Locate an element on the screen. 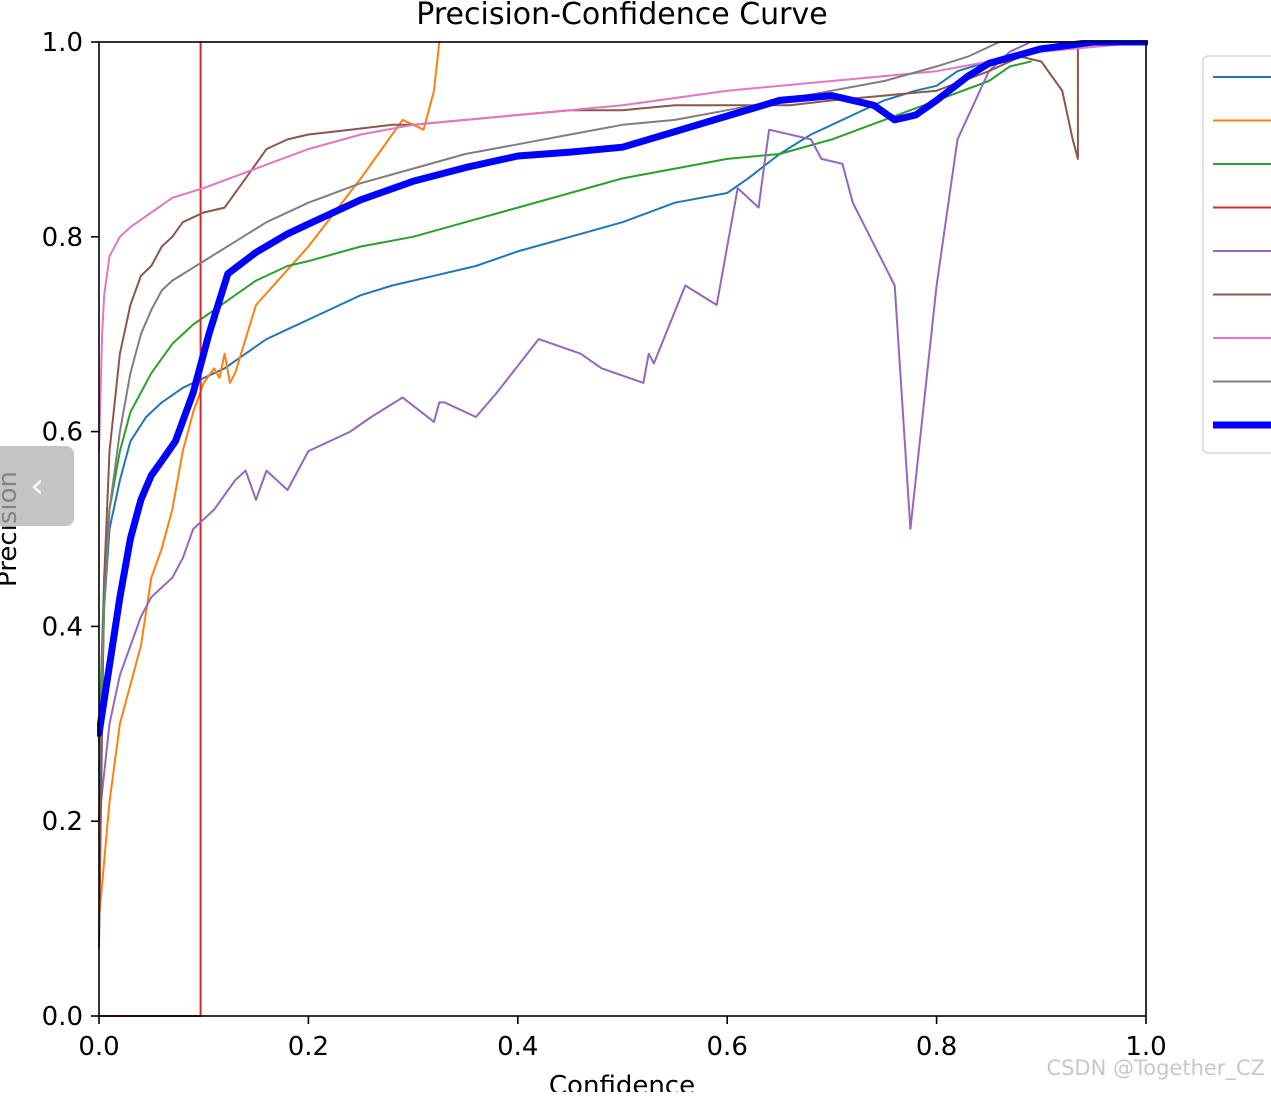 Image resolution: width=1271 pixels, height=1096 pixels. x-axis-title: Confidence is located at coordinates (622, 1081).